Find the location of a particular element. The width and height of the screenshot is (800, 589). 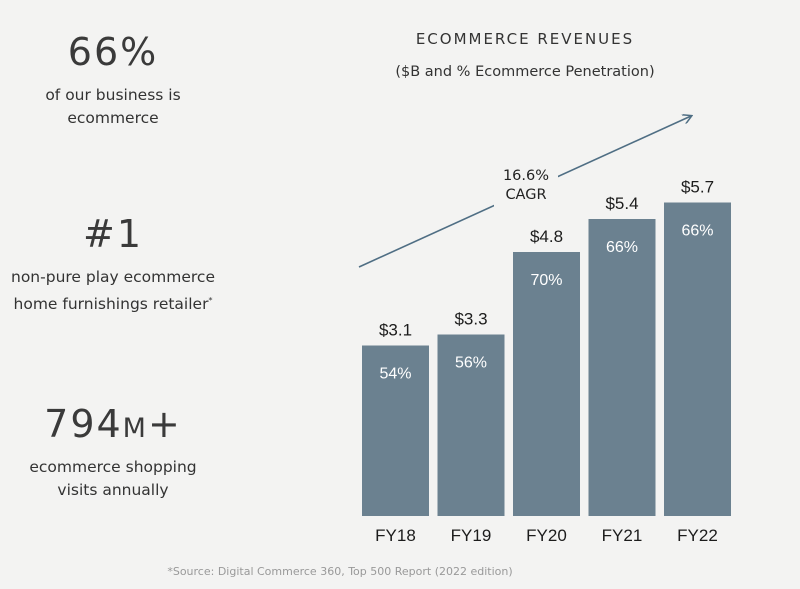

bar-penetration-label: 70% is located at coordinates (546, 280).